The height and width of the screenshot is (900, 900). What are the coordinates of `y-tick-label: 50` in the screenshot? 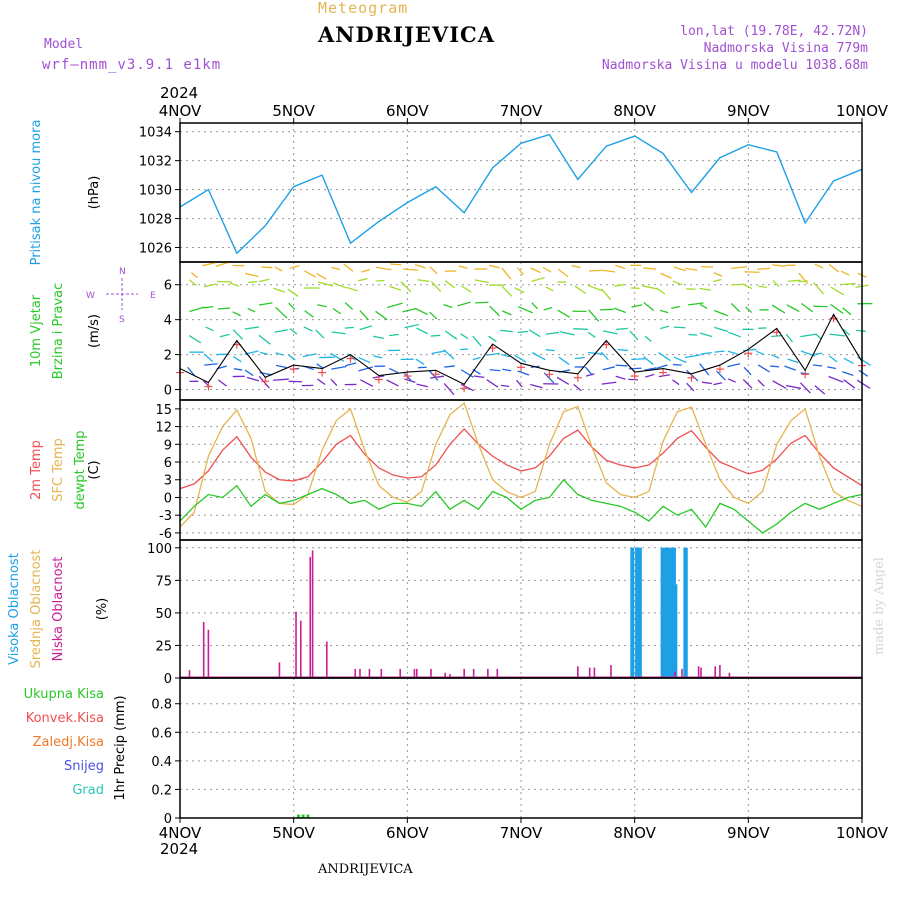 It's located at (163, 614).